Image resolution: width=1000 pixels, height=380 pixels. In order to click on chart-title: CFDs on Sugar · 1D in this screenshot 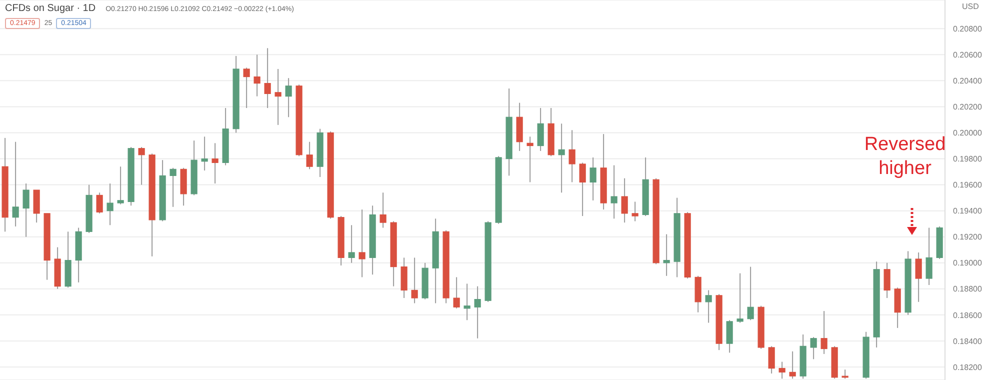, I will do `click(50, 8)`.